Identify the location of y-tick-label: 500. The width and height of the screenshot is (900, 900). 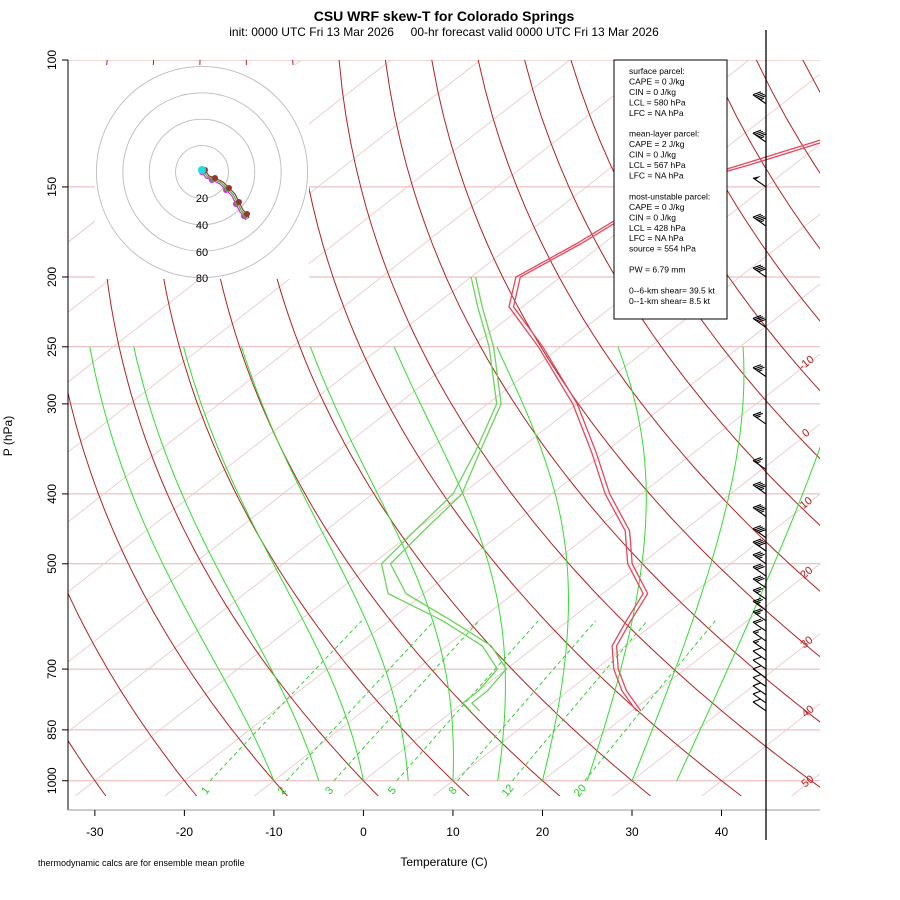
(52, 563).